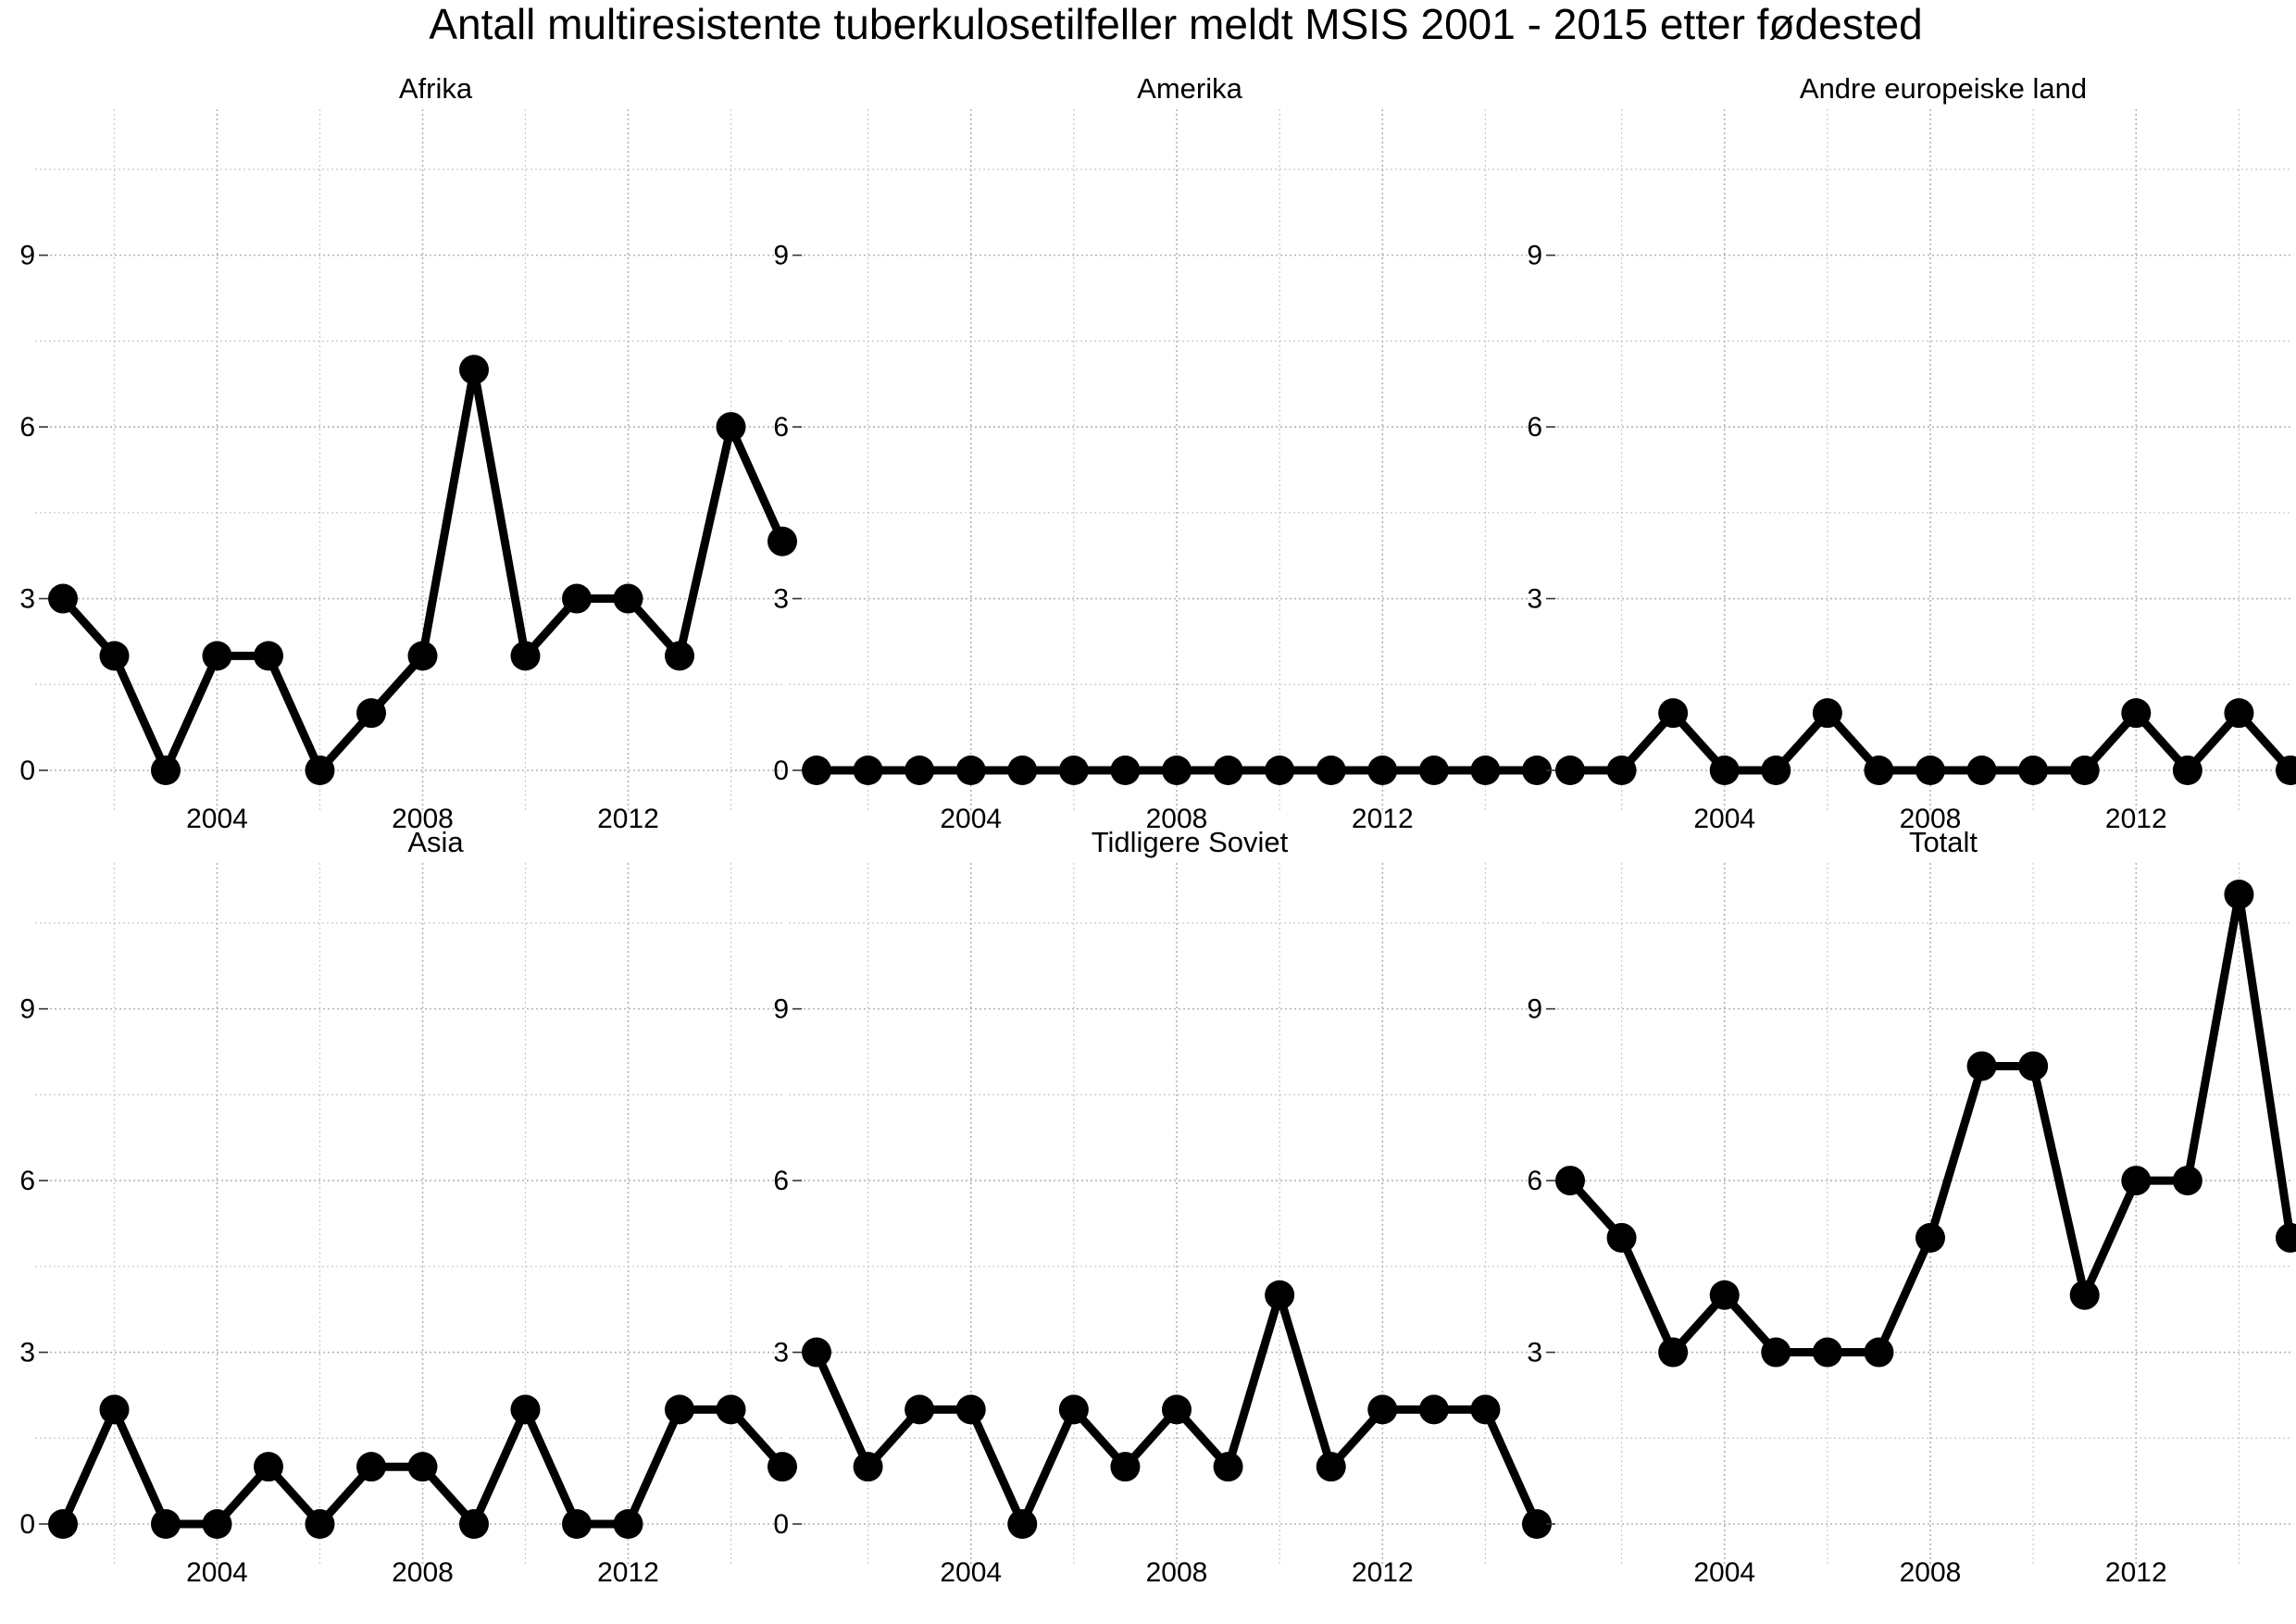 Image resolution: width=2296 pixels, height=1624 pixels. Describe the element at coordinates (1943, 842) in the screenshot. I see `facet-title: Totalt` at that location.